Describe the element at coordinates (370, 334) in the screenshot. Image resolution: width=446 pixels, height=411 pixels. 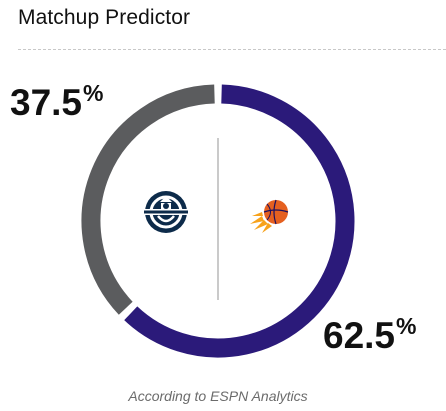
I see `home-win-percentage: 62.5%` at that location.